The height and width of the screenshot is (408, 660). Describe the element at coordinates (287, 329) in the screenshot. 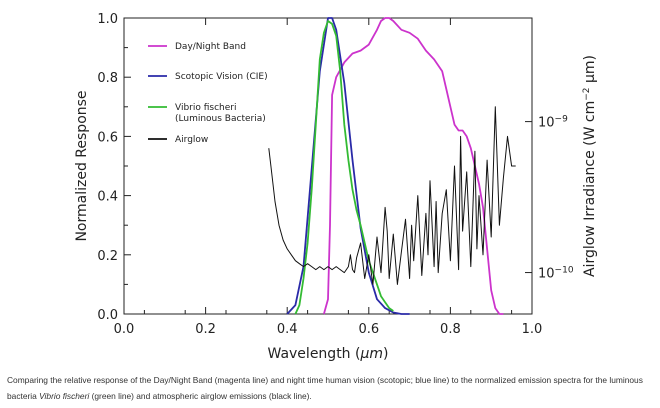

I see `x-tick-label: 0.4` at that location.